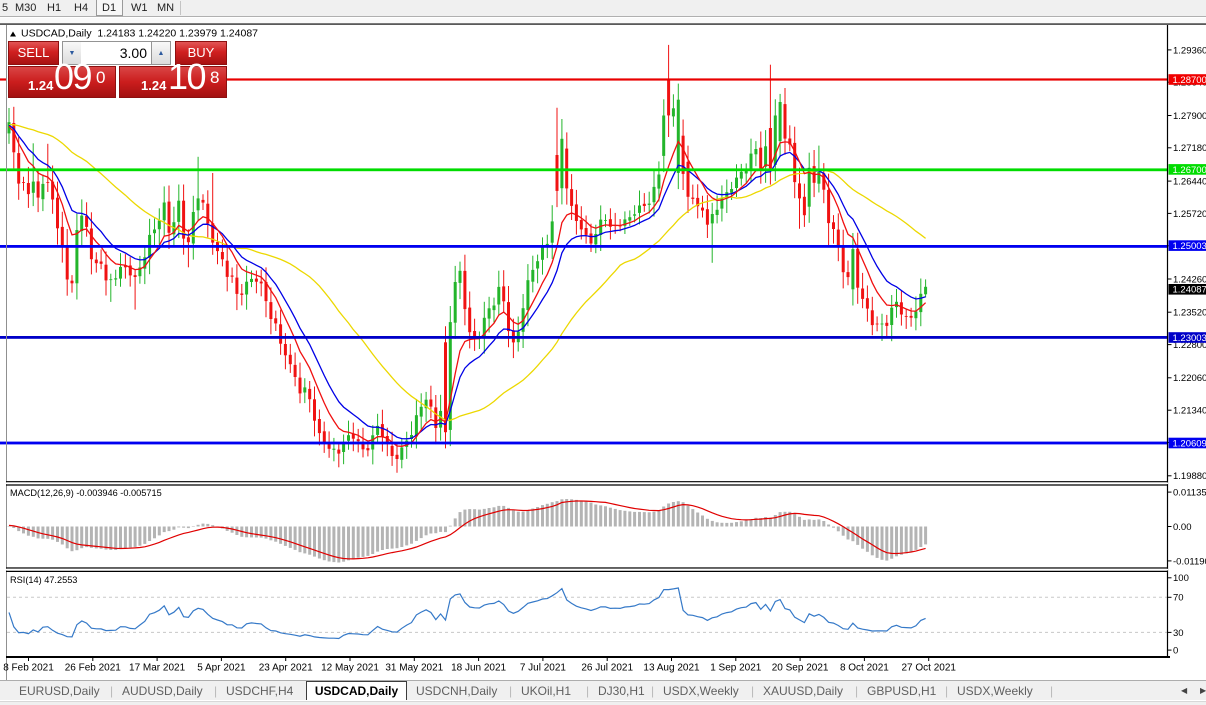 This screenshot has height=705, width=1206. I want to click on svg-text: 1.29360, so click(1189, 50).